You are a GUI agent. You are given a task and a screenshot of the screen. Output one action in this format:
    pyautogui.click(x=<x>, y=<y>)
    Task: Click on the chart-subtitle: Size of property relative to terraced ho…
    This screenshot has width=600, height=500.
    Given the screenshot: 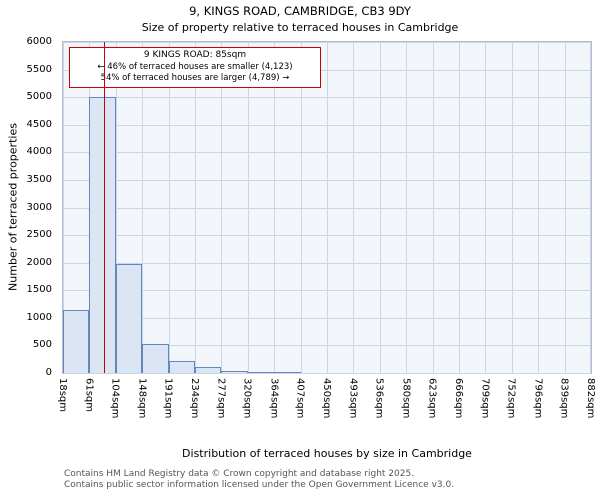 What is the action you would take?
    pyautogui.click(x=300, y=27)
    